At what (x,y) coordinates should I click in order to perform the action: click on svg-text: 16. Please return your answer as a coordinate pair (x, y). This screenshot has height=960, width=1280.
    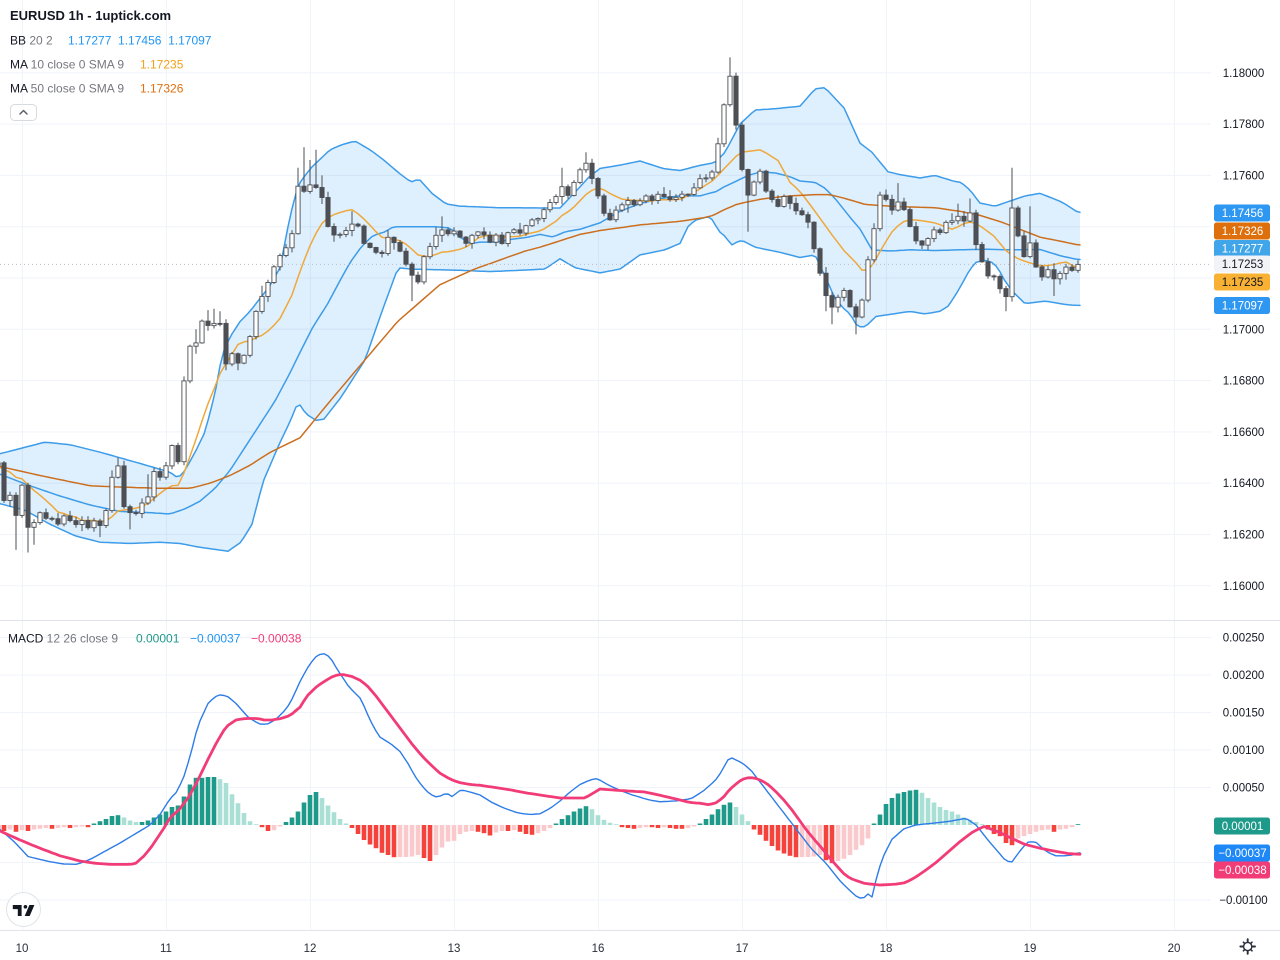
    Looking at the image, I should click on (598, 949).